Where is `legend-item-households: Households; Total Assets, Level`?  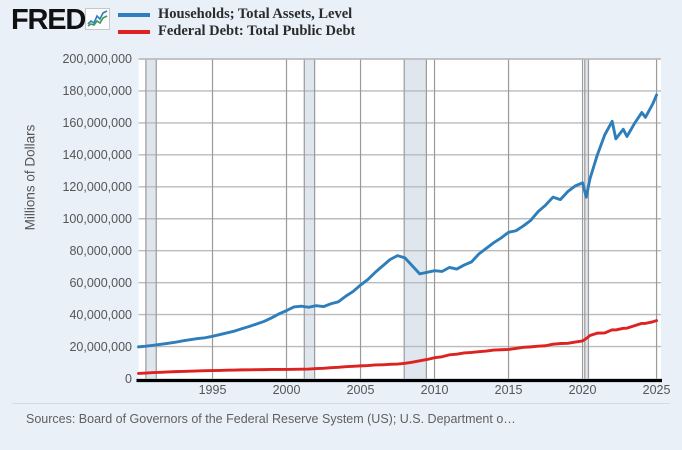
legend-item-households: Households; Total Assets, Level is located at coordinates (236, 14).